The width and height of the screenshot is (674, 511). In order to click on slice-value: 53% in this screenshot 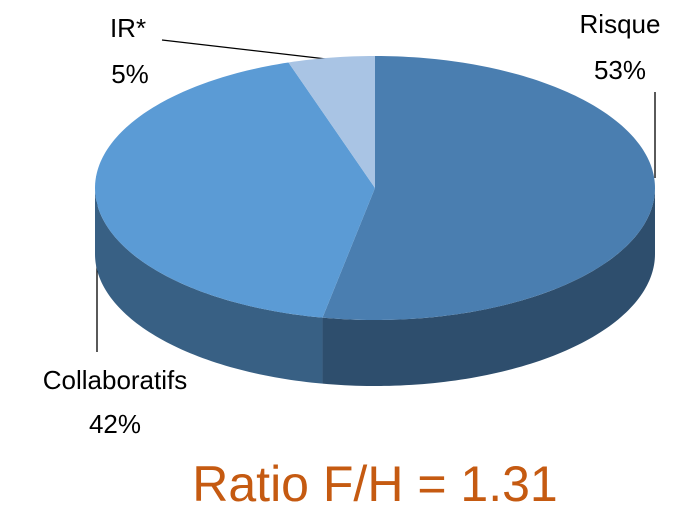, I will do `click(620, 70)`.